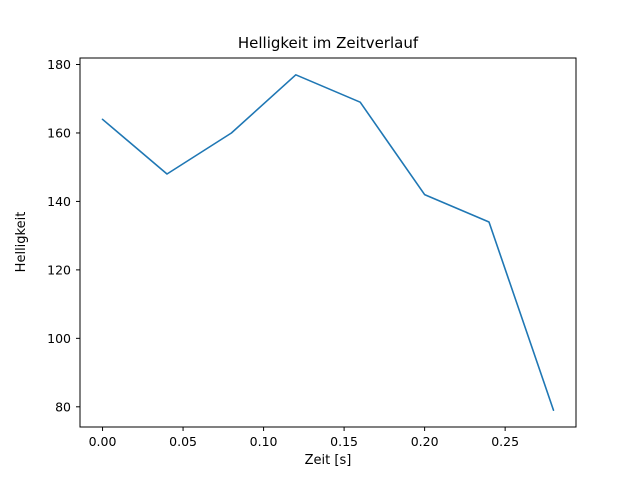 This screenshot has width=640, height=480. Describe the element at coordinates (425, 441) in the screenshot. I see `x-tick-label: 0.20` at that location.